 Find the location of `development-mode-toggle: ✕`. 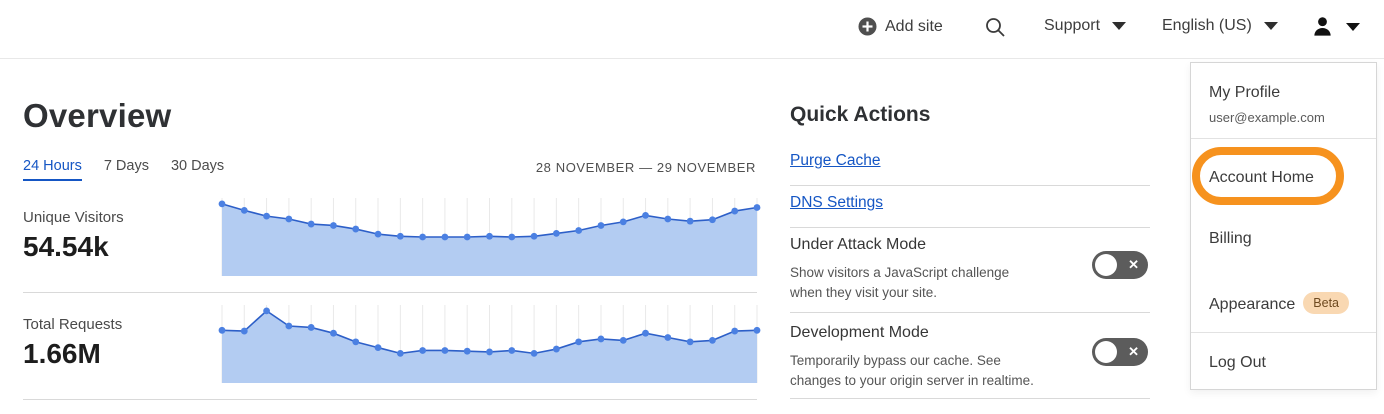

development-mode-toggle: ✕ is located at coordinates (1120, 352).